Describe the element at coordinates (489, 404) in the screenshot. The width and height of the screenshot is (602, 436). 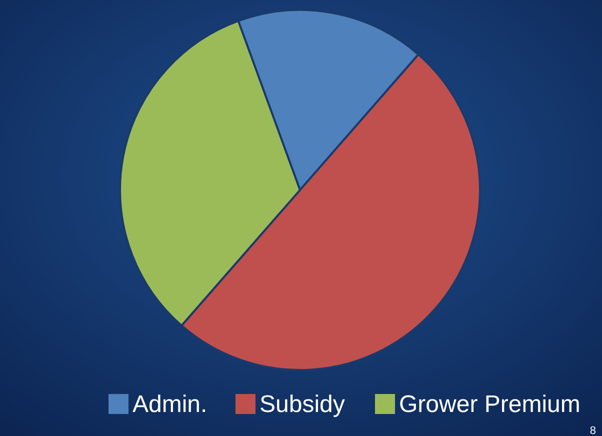
I see `legend-label: Grower Premium` at that location.